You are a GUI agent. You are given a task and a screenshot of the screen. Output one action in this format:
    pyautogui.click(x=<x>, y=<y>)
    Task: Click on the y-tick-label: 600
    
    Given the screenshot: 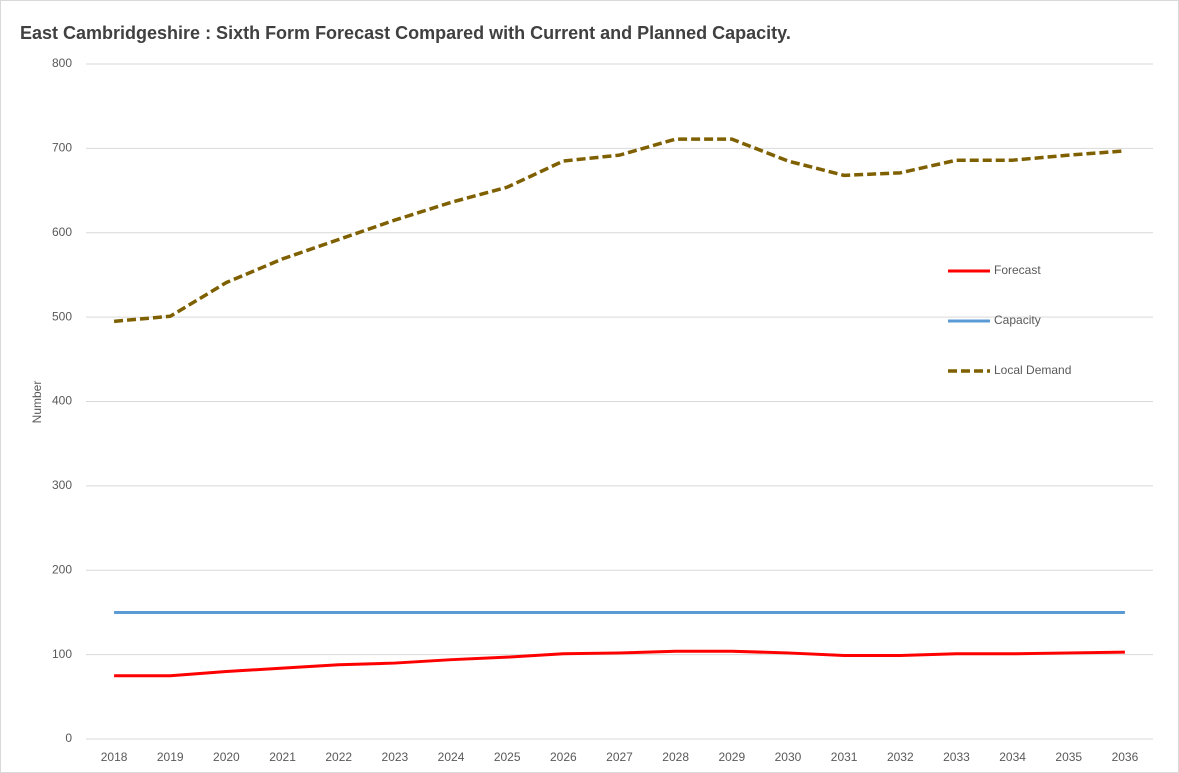 What is the action you would take?
    pyautogui.click(x=62, y=232)
    